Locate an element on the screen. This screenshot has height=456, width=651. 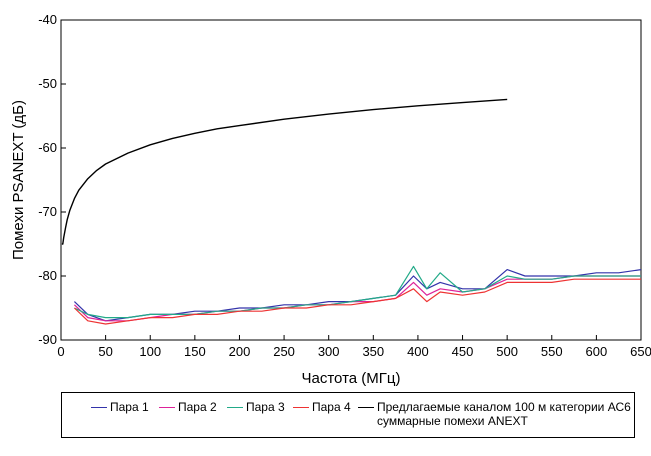
legend-item-series-1: Пара 1 is located at coordinates (120, 407).